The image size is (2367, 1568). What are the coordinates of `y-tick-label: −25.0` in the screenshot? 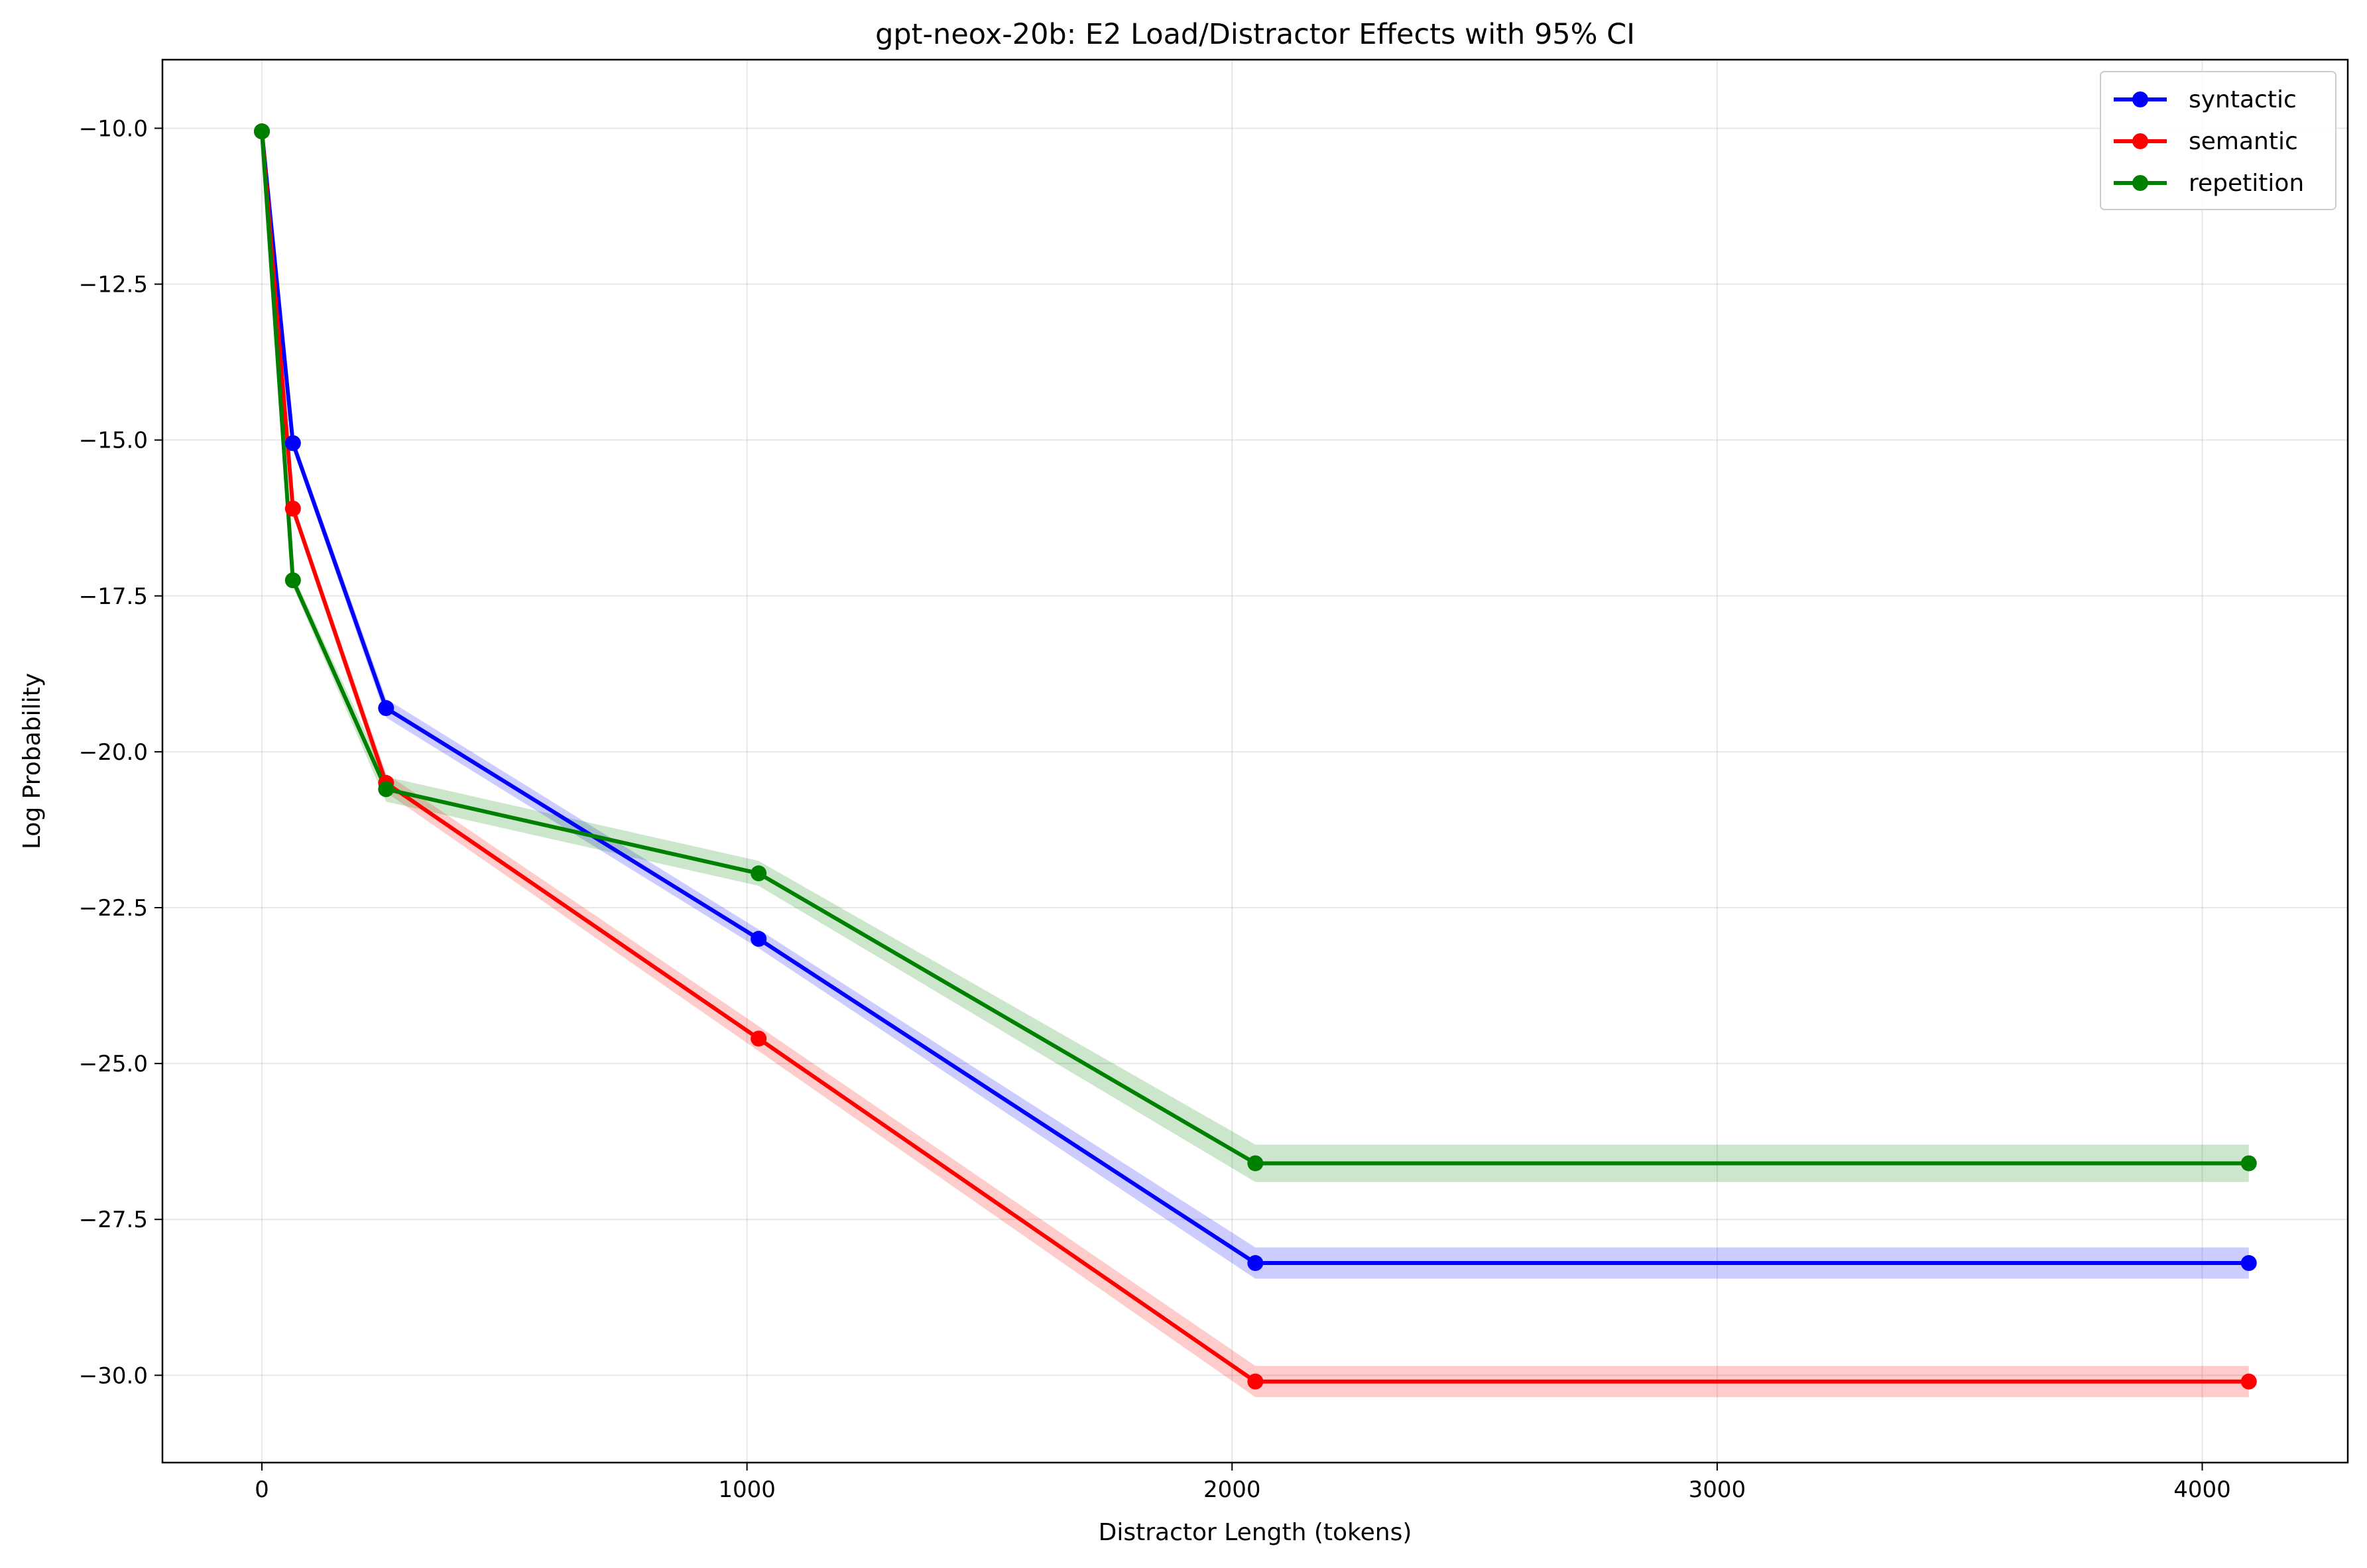 It's located at (113, 1064).